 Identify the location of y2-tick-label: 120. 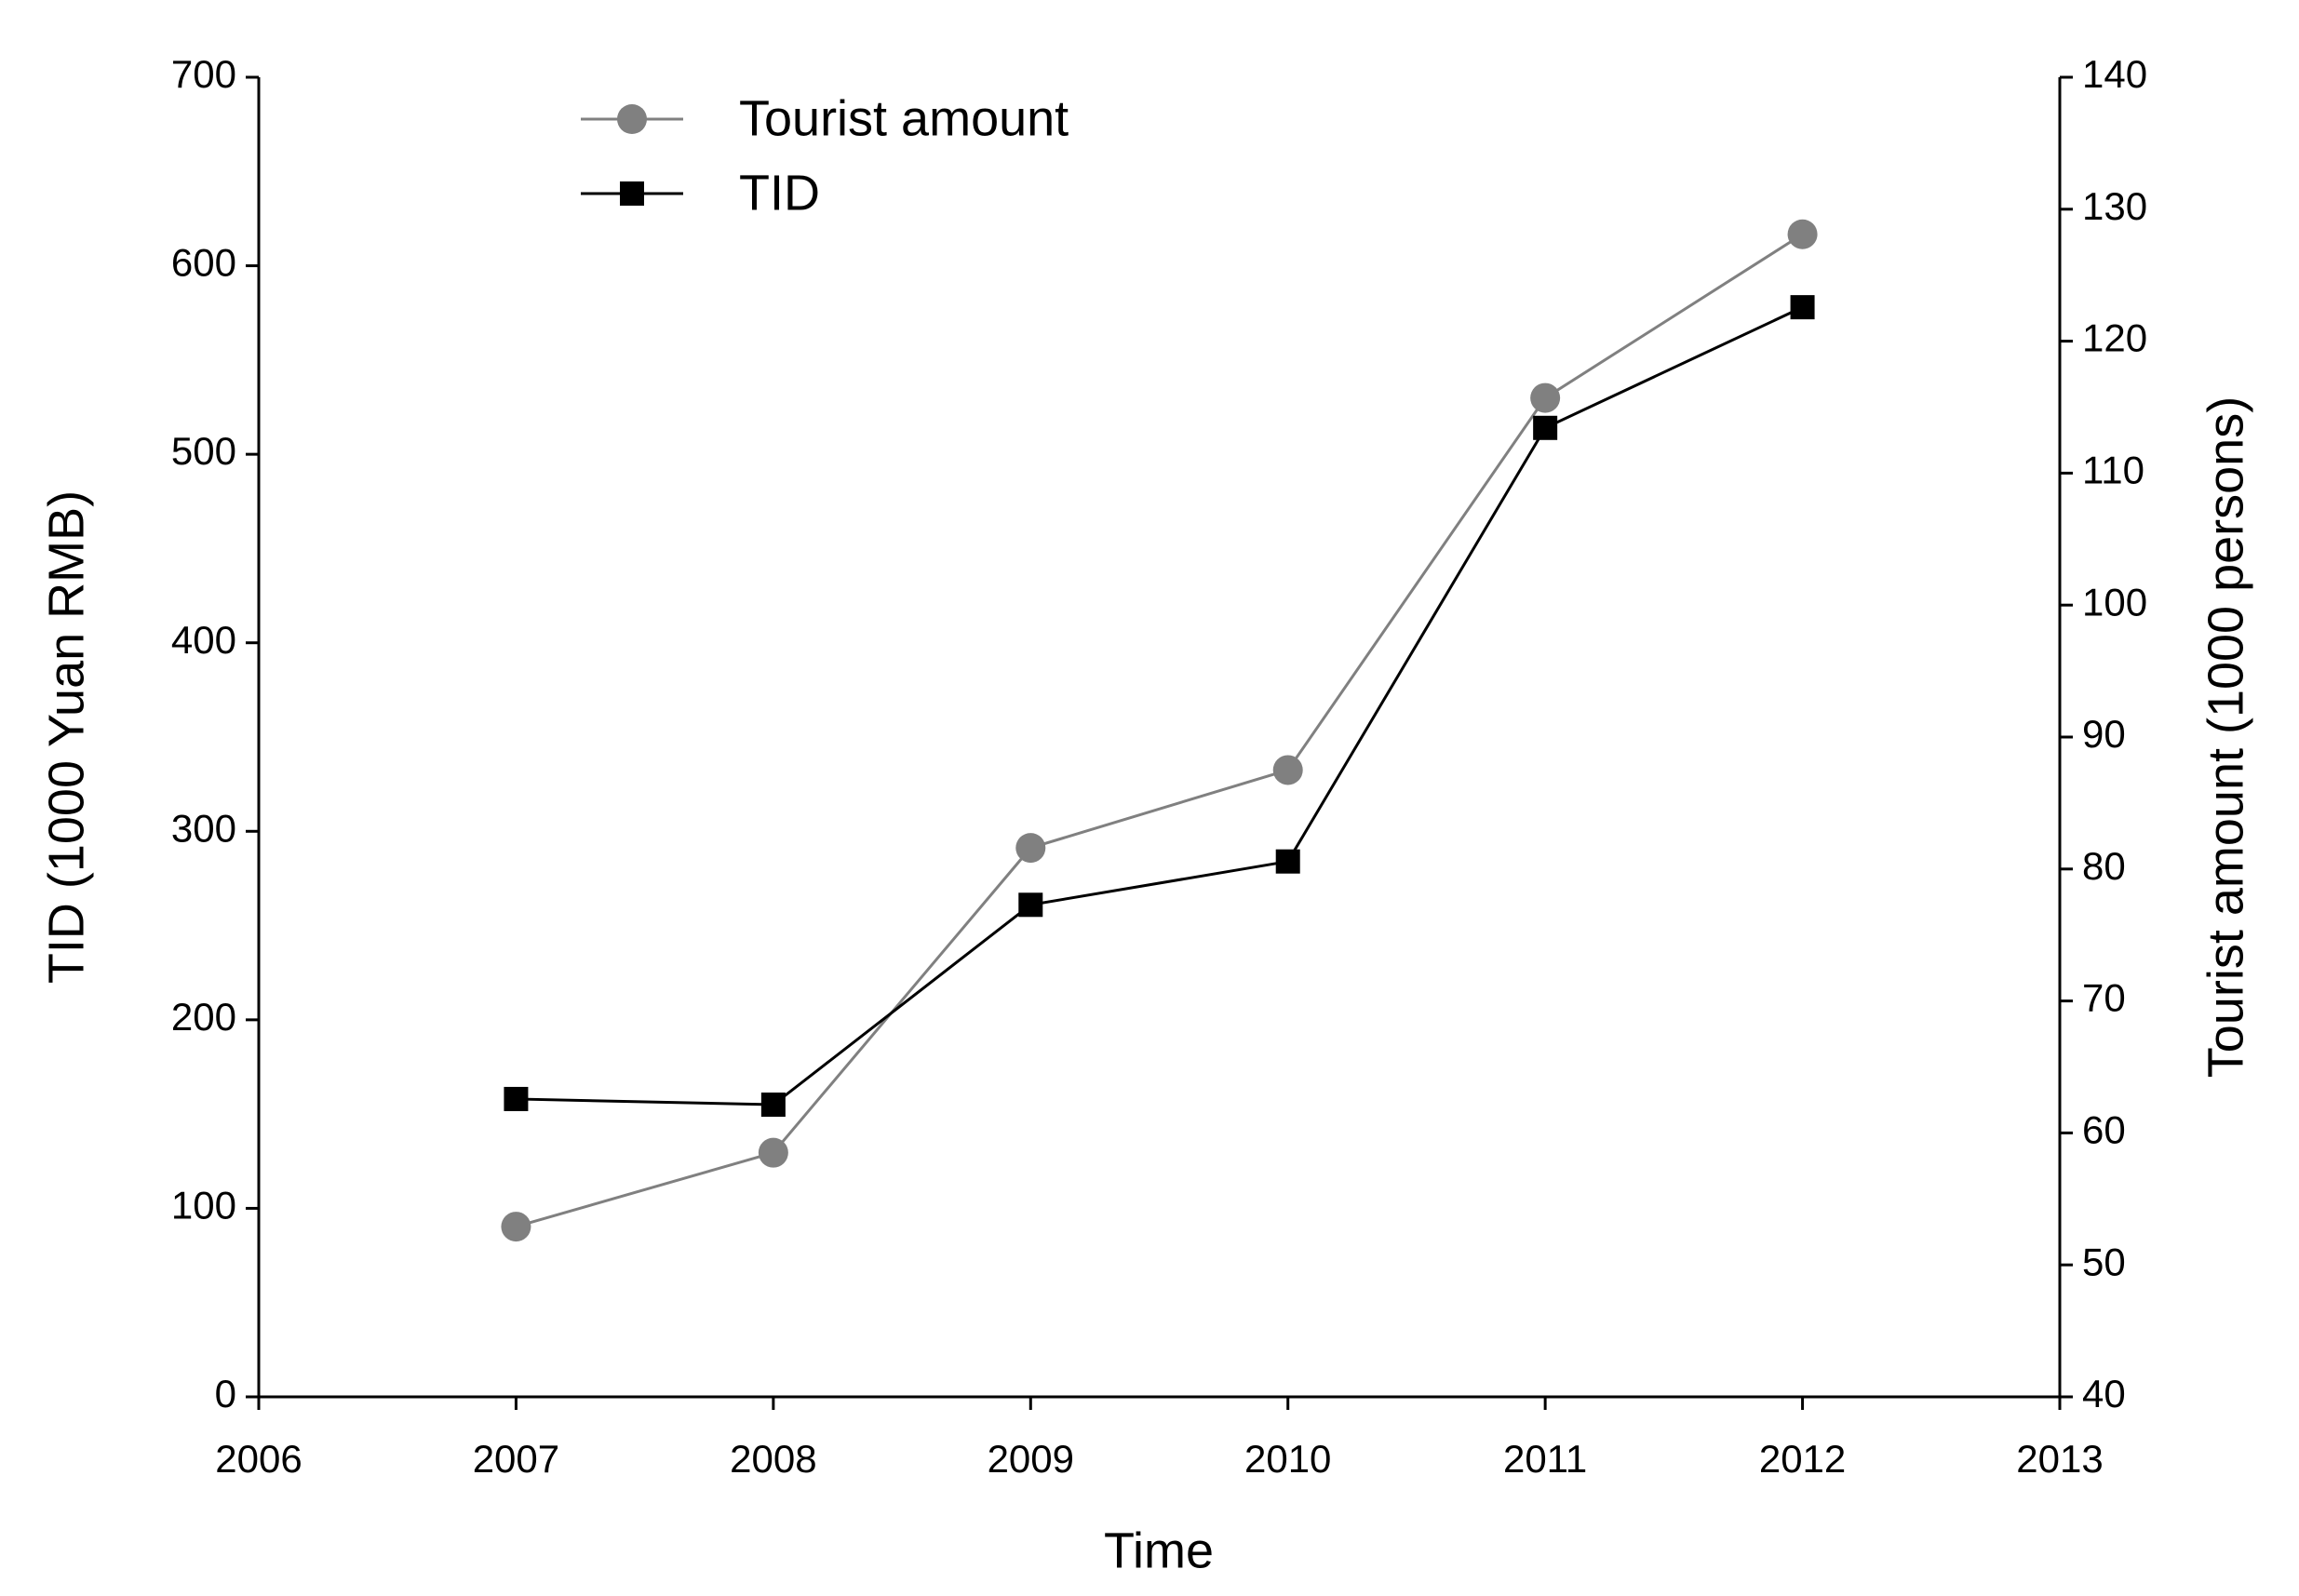
(2114, 338).